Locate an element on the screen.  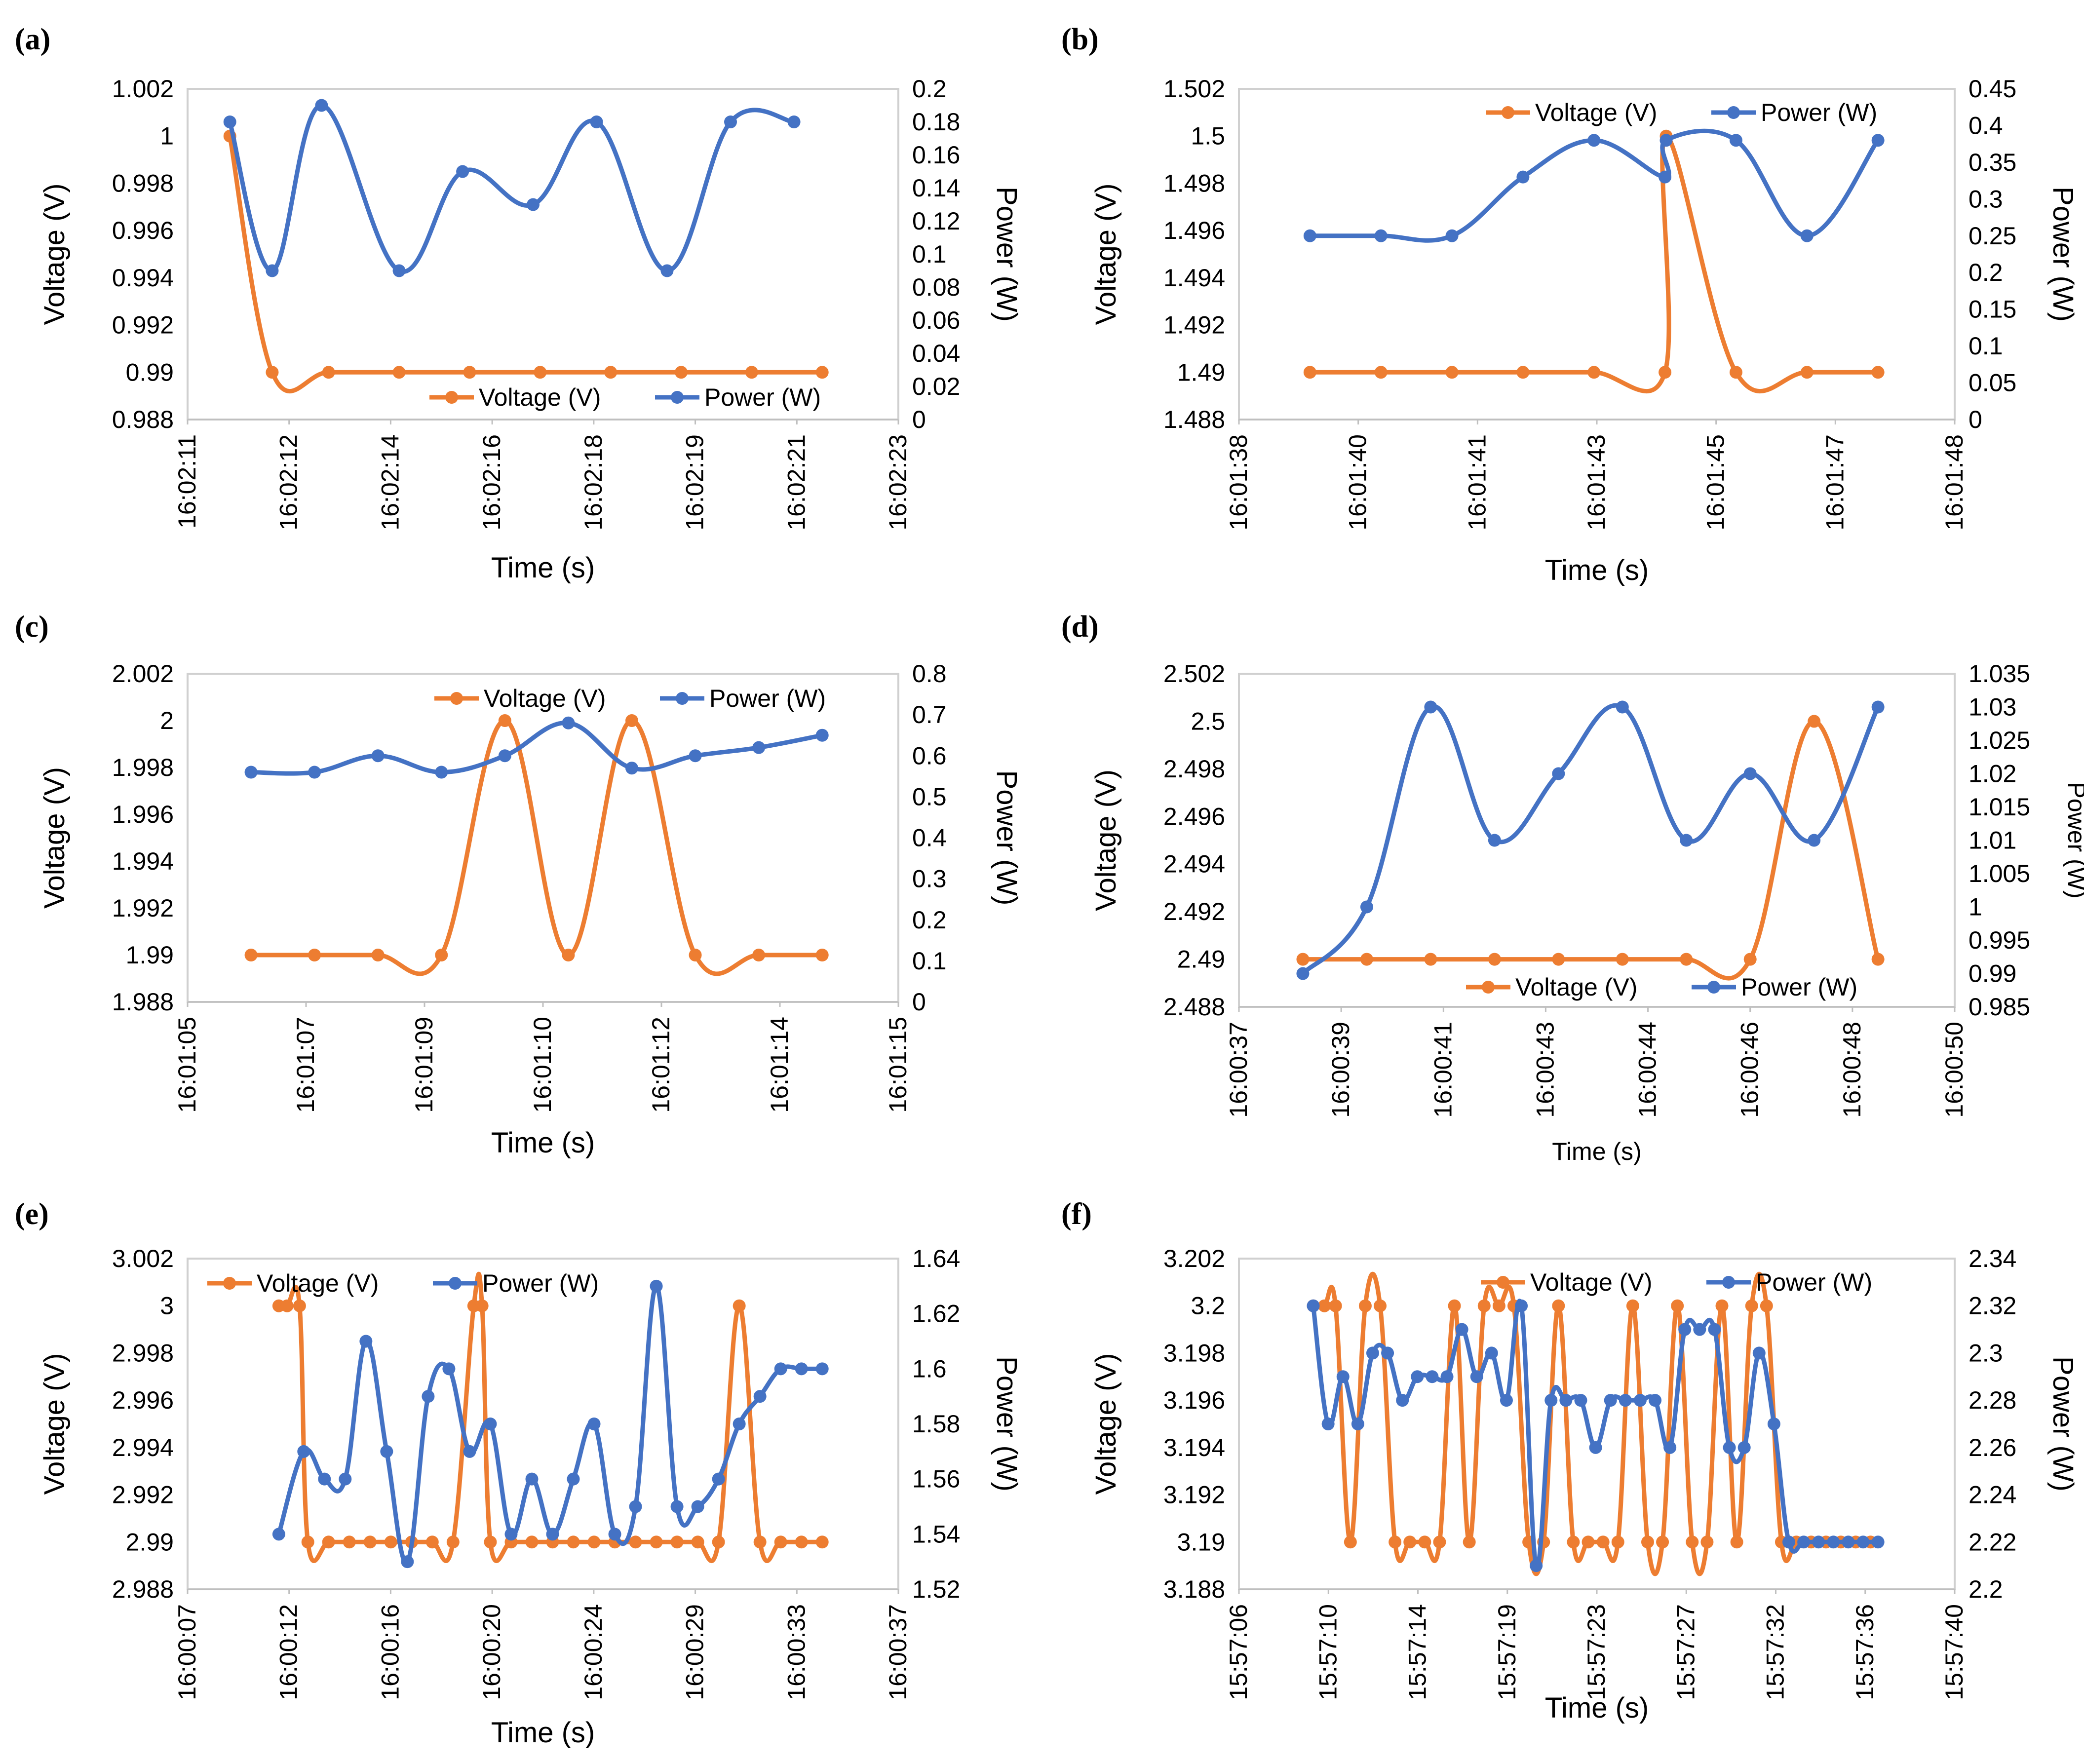
power-series-line is located at coordinates (1590, 839).